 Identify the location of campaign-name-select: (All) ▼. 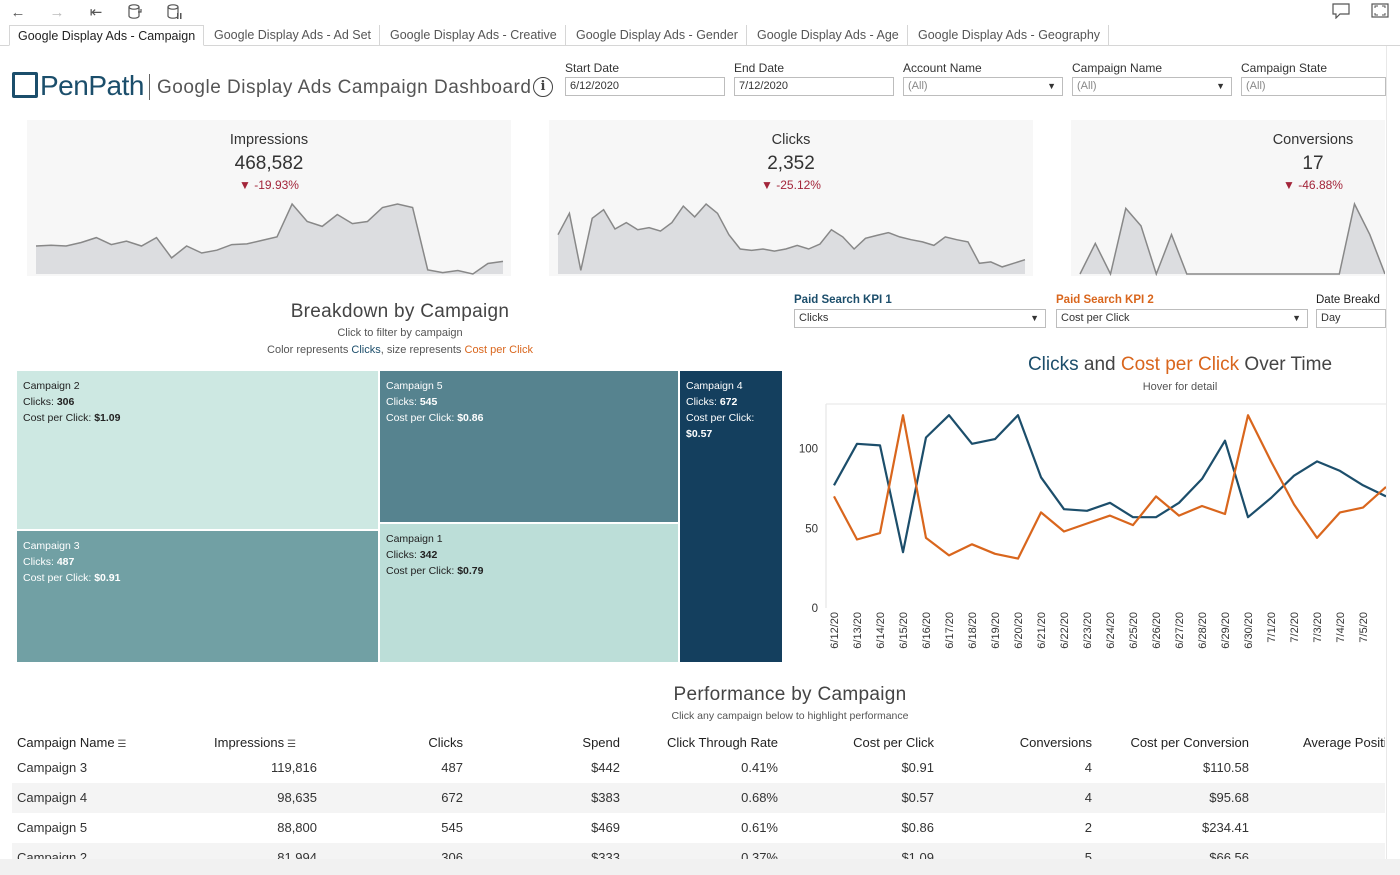
(1152, 86).